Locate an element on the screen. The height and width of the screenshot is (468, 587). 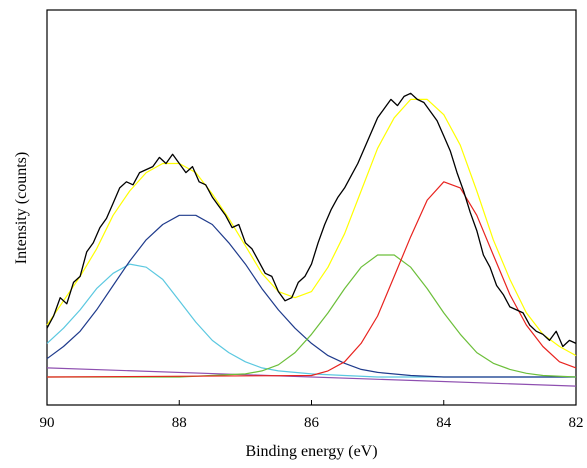
x-tick-label: 82 is located at coordinates (576, 423).